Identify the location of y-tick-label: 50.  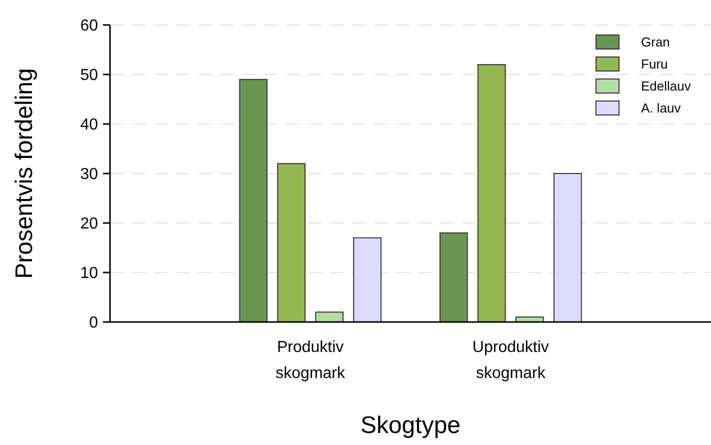
(89, 75).